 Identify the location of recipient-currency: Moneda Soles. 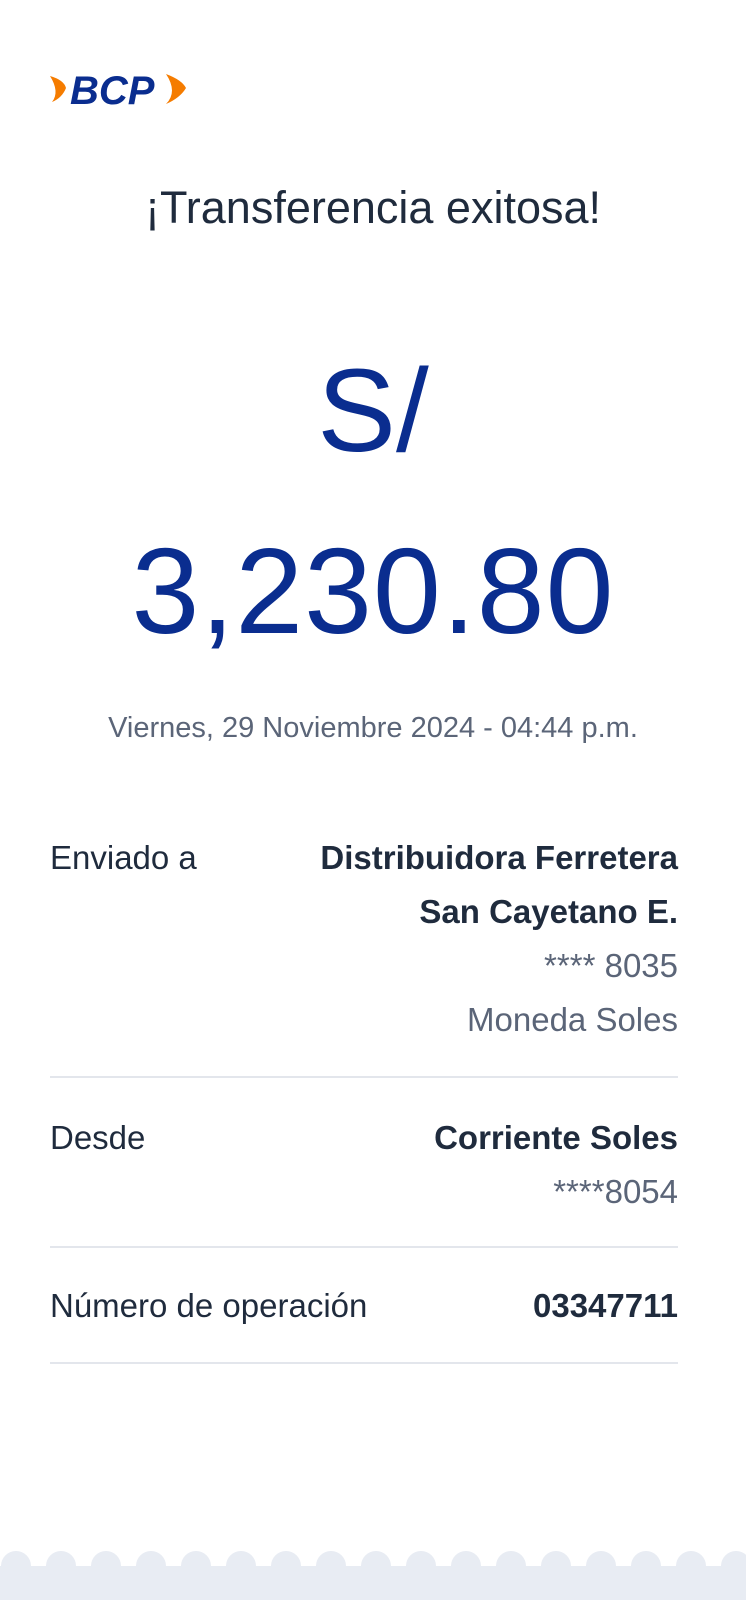
(572, 1019).